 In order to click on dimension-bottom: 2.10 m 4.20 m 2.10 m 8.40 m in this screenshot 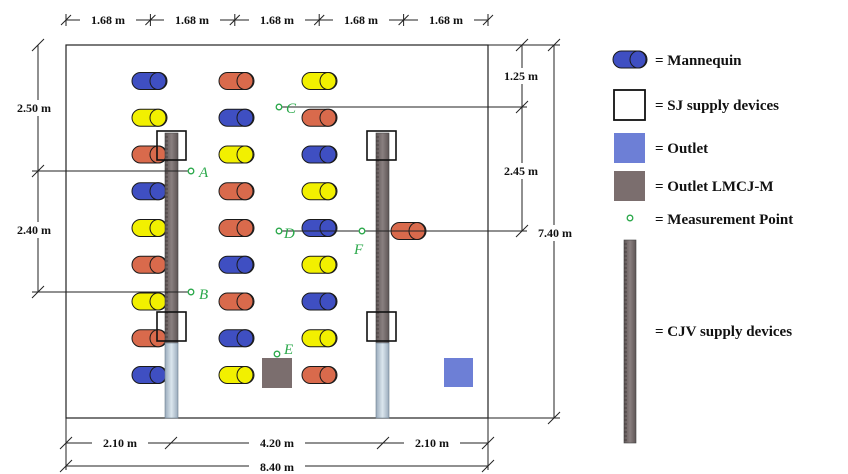, I will do `click(277, 446)`.